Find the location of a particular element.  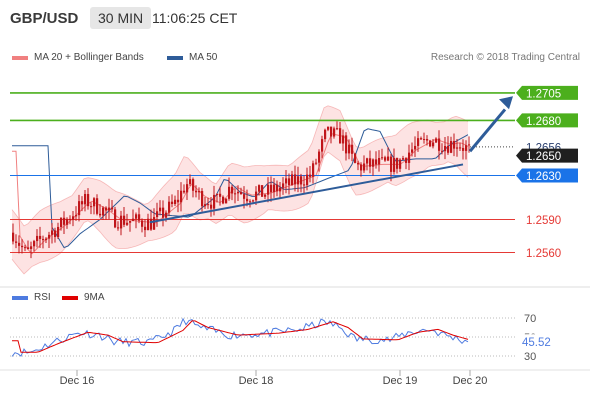

rsi-ma-line is located at coordinates (240, 336).